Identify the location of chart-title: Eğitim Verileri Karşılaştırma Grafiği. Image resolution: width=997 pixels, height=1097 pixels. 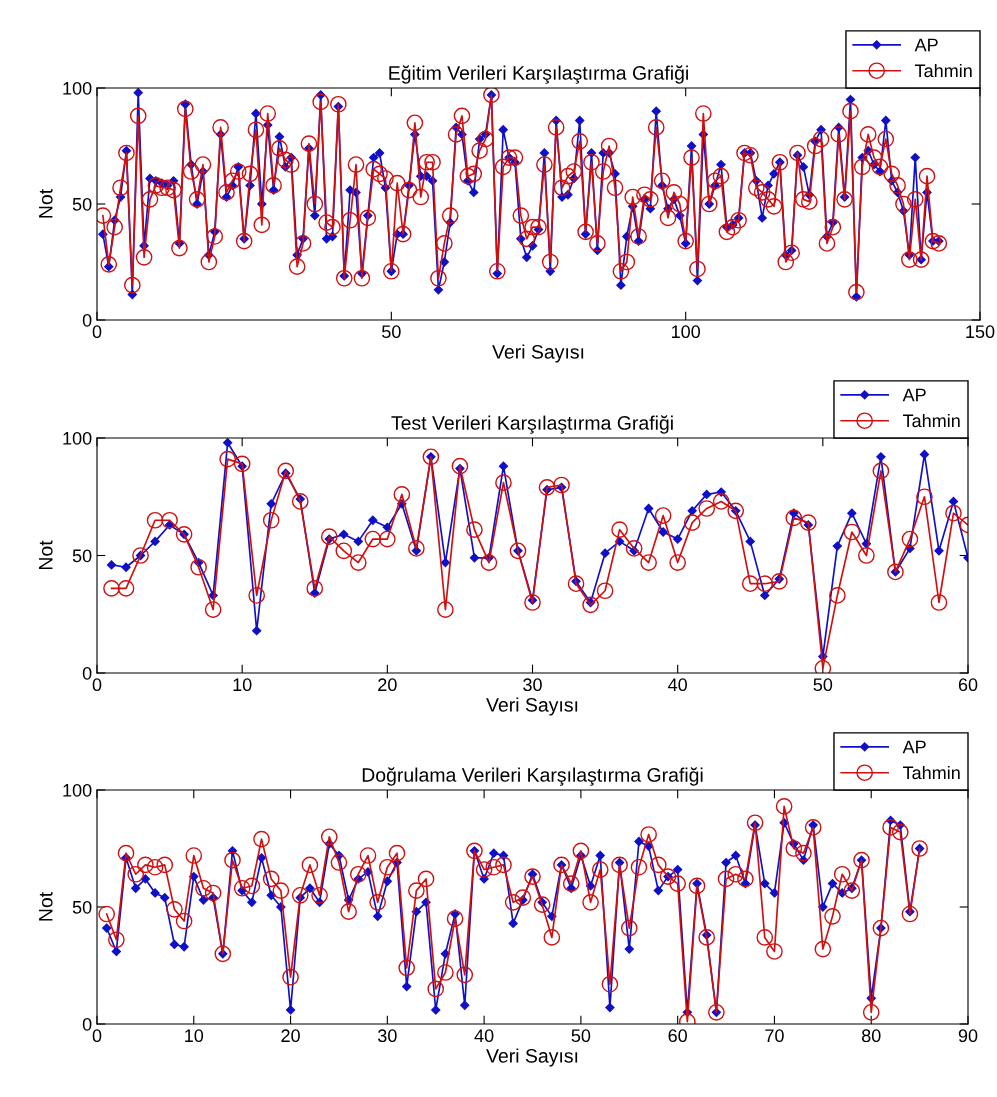
(538, 74).